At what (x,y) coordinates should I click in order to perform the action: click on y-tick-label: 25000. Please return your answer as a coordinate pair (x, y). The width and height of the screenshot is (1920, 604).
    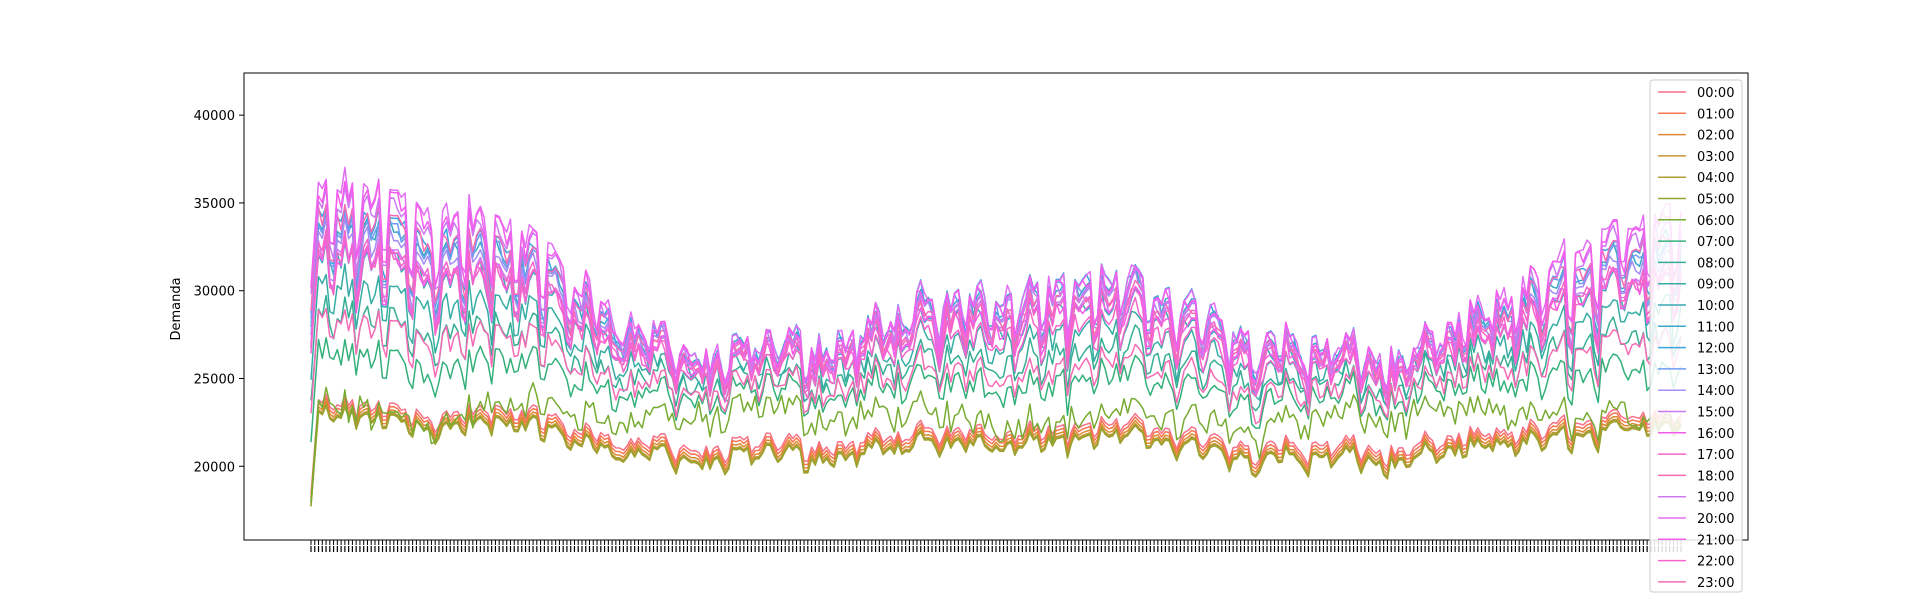
    Looking at the image, I should click on (214, 379).